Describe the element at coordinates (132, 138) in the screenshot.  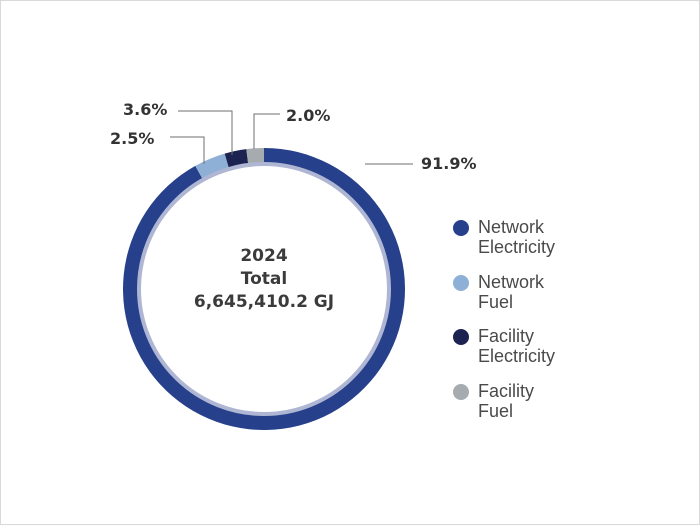
I see `data-label-facility-electricity: 2.5%` at that location.